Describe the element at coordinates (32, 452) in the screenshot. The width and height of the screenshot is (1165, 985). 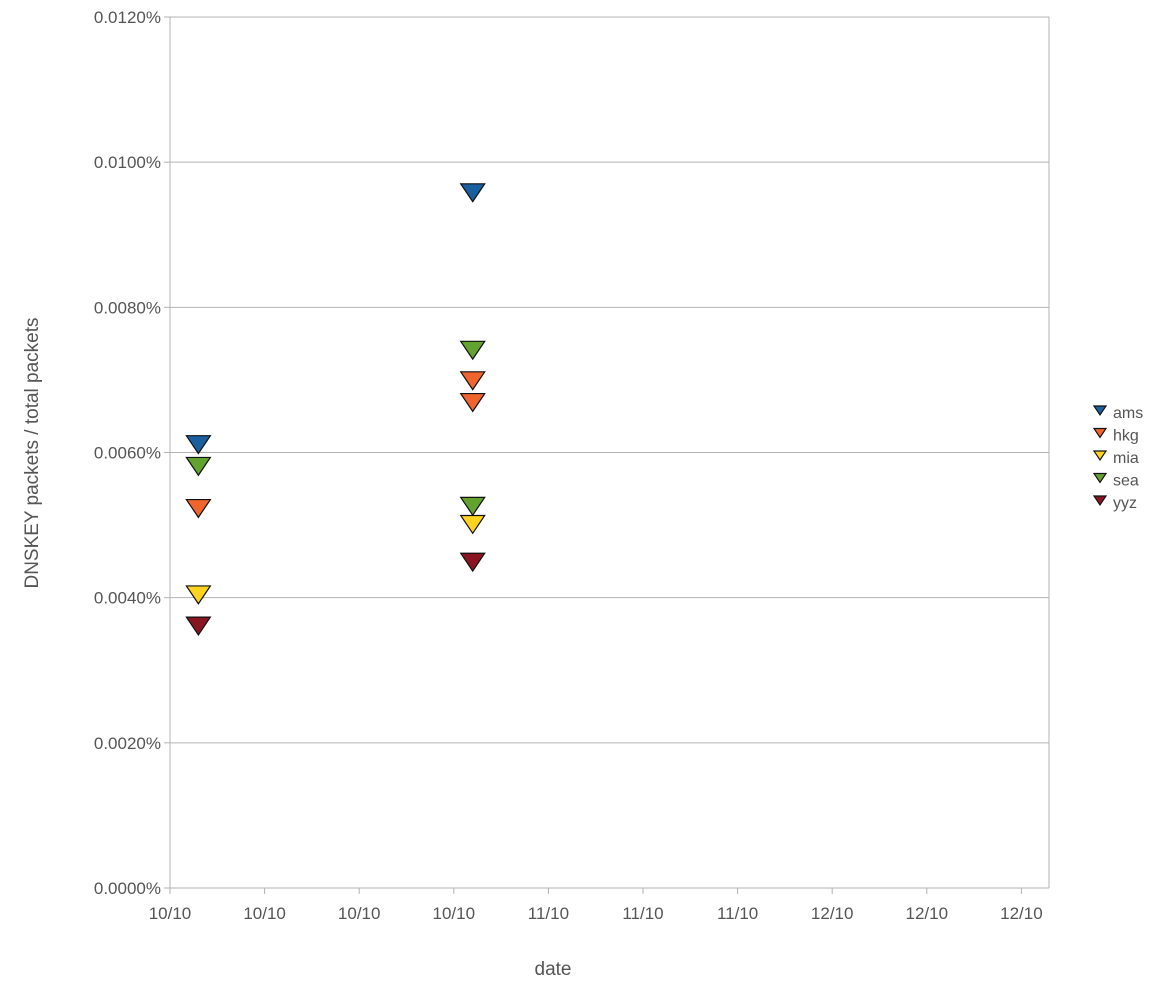
I see `y-axis-title: DNSKEY packets / total packets` at that location.